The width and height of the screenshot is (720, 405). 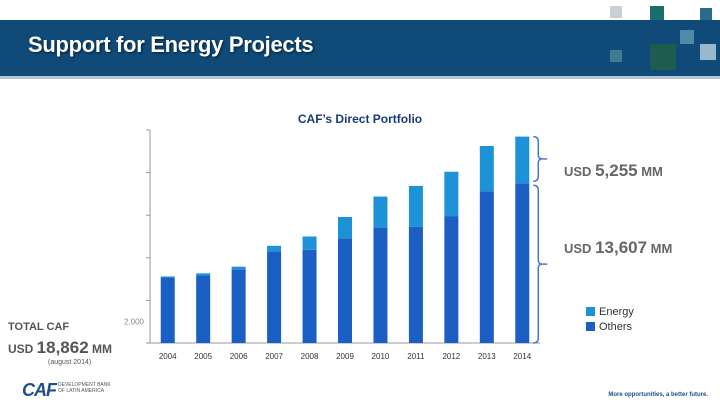 I want to click on energy-total-label: USD 5,255 MM, so click(x=613, y=170).